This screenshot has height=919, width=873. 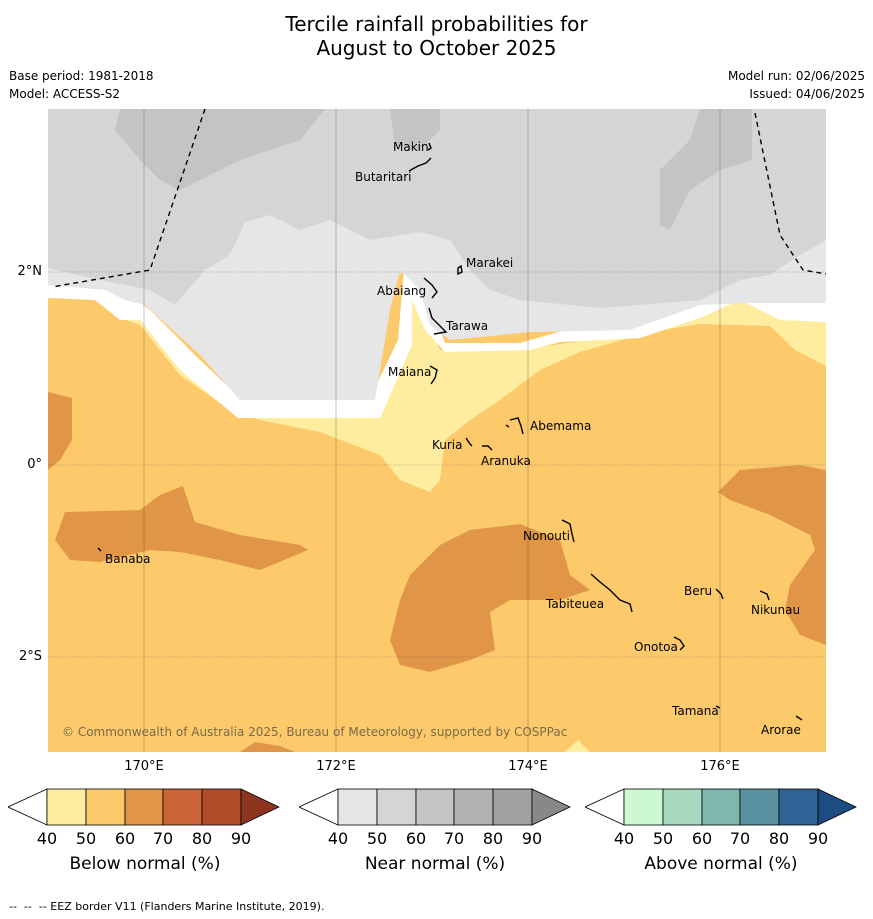 I want to click on near-normal-colorbar, so click(x=435, y=807).